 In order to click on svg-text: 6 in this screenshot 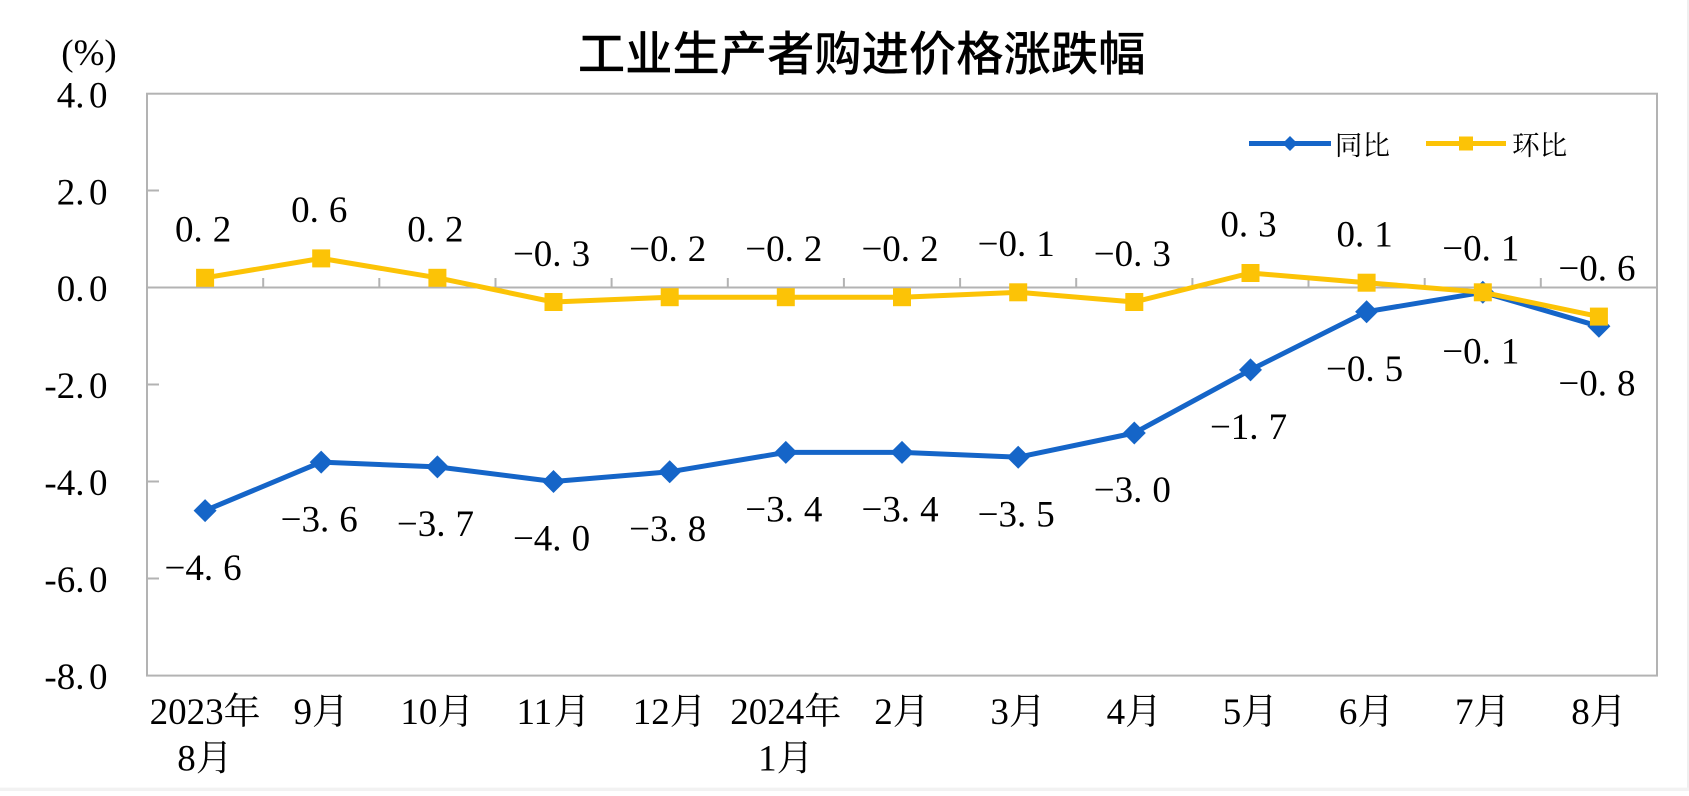, I will do `click(1348, 712)`.